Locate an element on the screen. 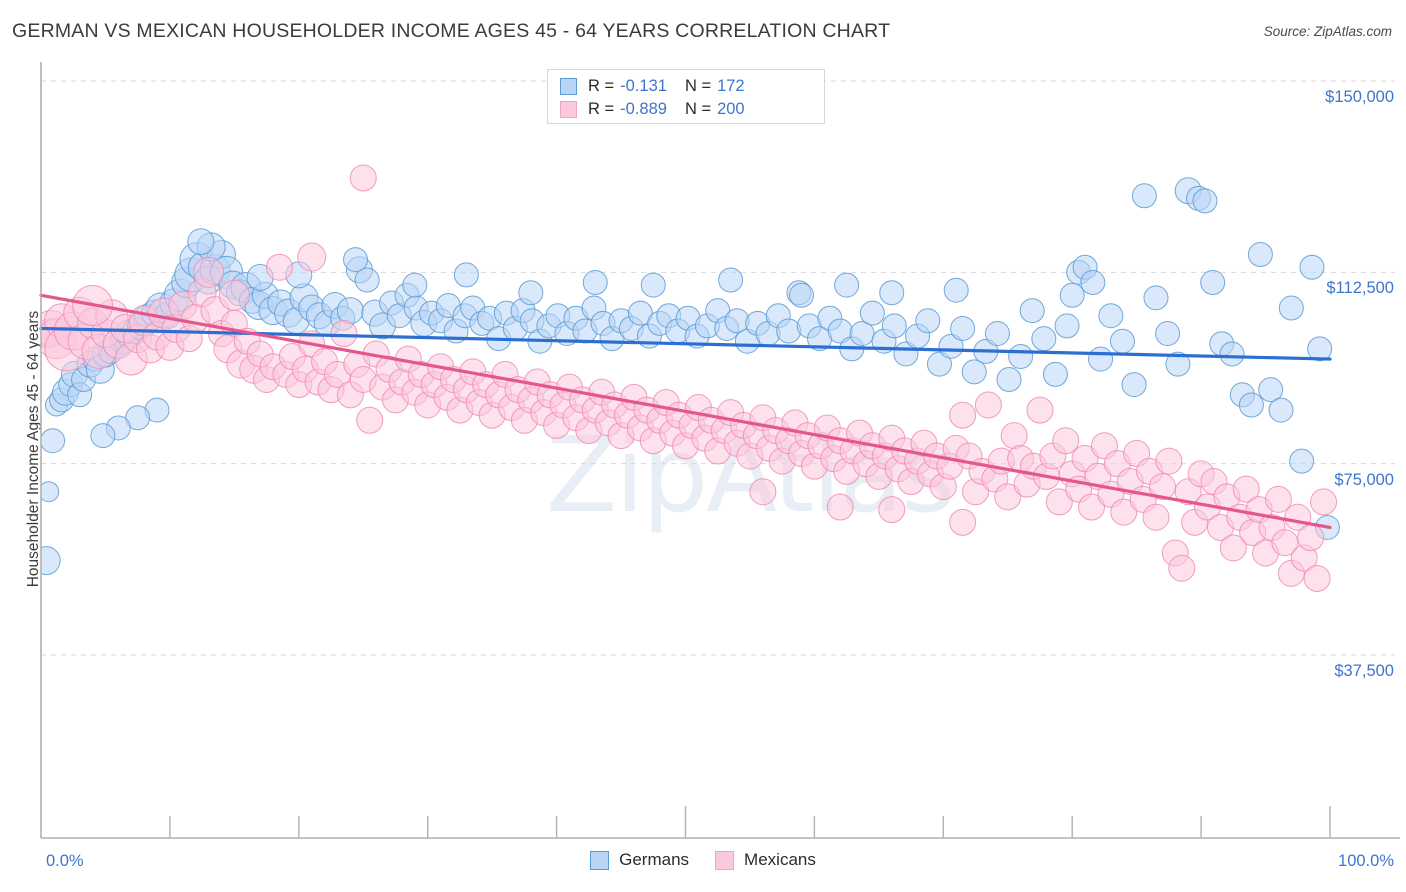 The height and width of the screenshot is (892, 1406). mexicans-legend-swatch-icon is located at coordinates (725, 860).